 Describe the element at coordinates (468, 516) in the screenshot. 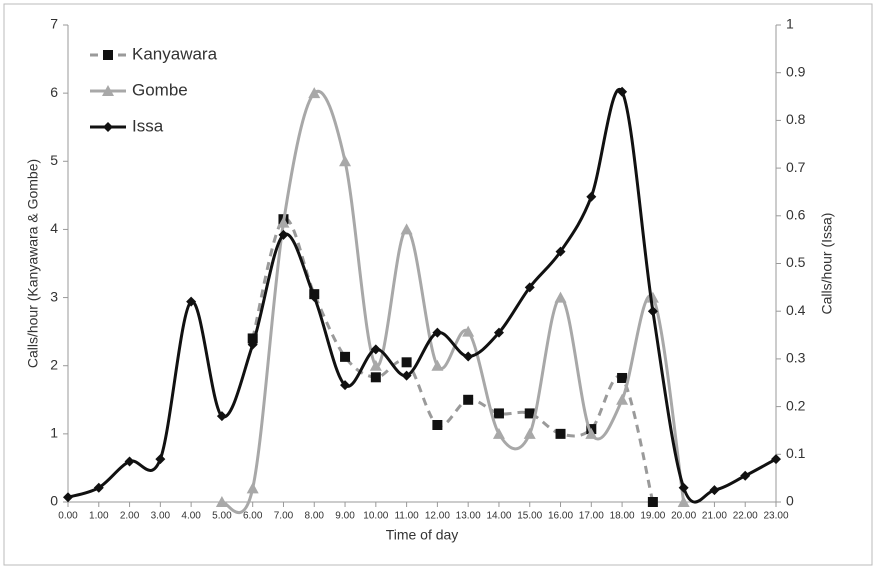

I see `x-tick-label: 13.00` at that location.